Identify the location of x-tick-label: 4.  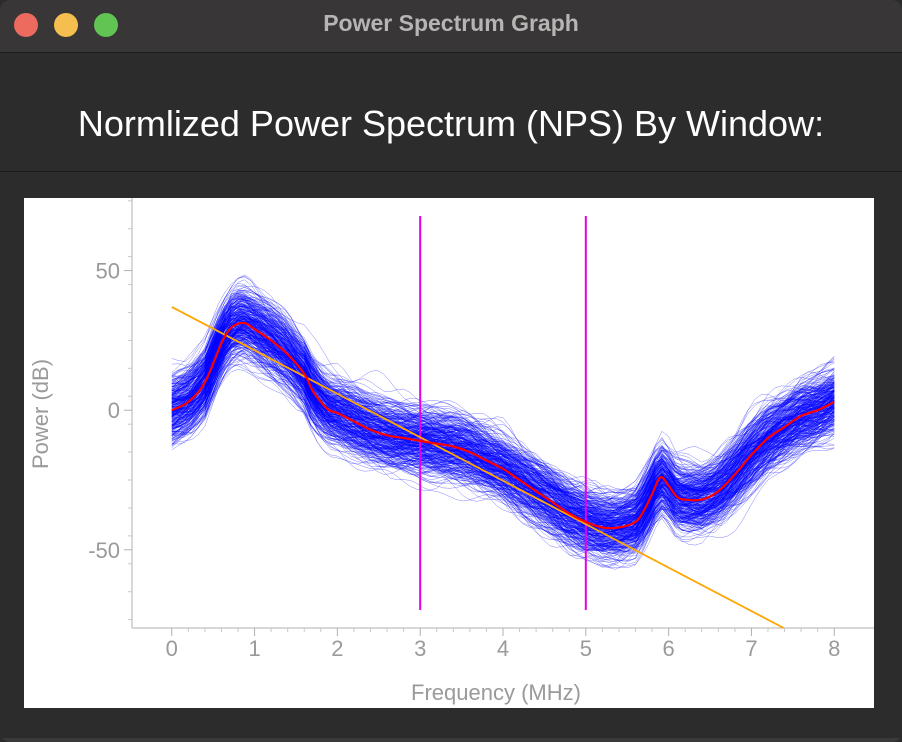
(503, 648).